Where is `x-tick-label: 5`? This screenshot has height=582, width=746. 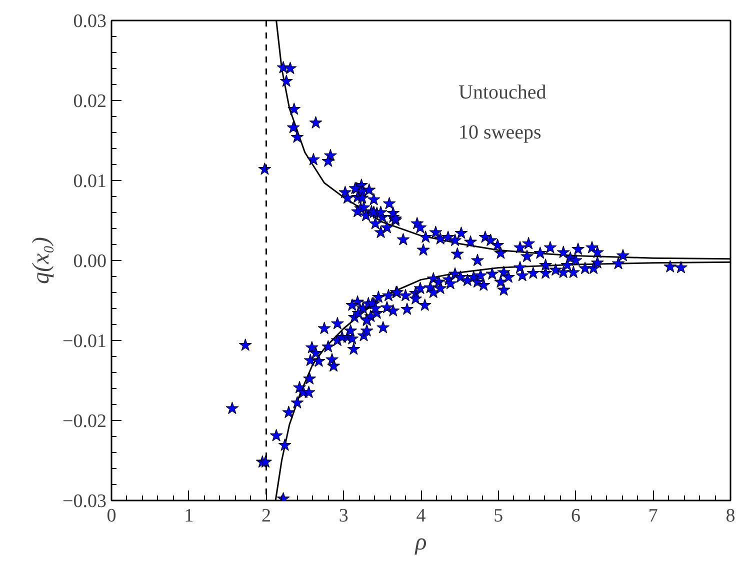 x-tick-label: 5 is located at coordinates (499, 516).